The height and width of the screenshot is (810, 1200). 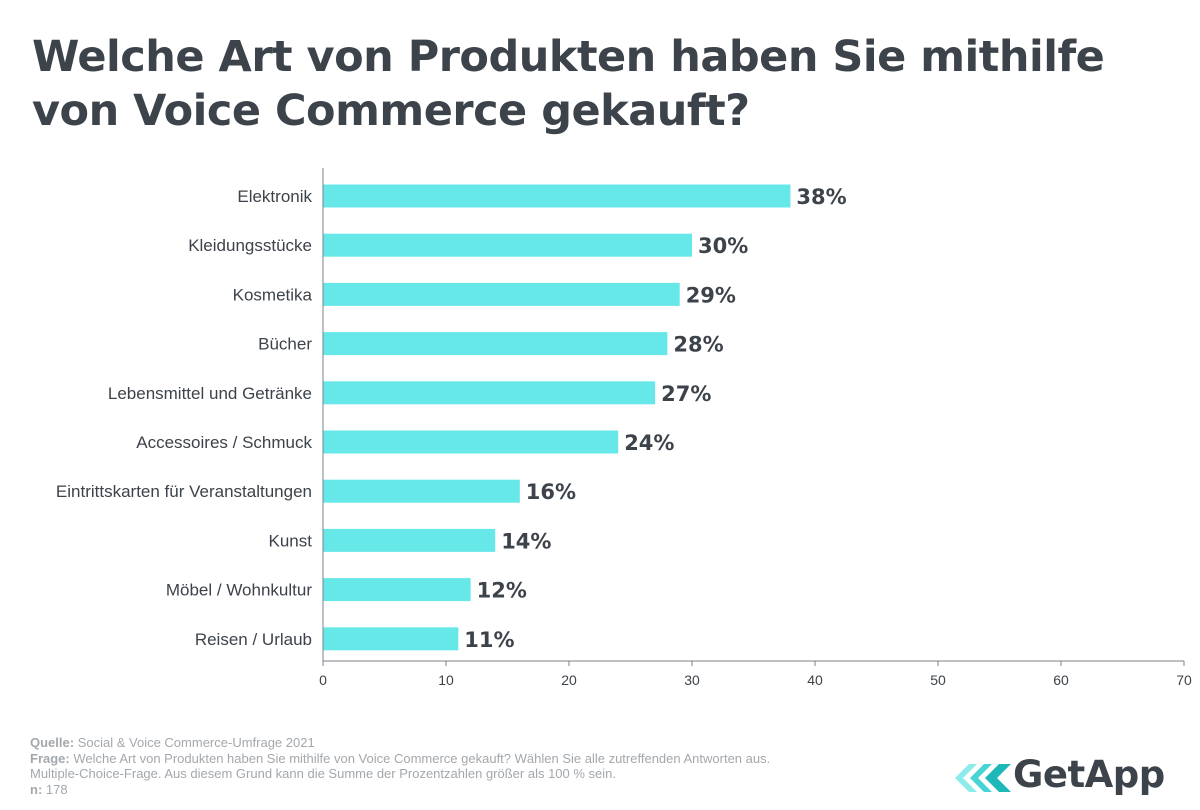 What do you see at coordinates (50, 758) in the screenshot?
I see `question-key: Frage:` at bounding box center [50, 758].